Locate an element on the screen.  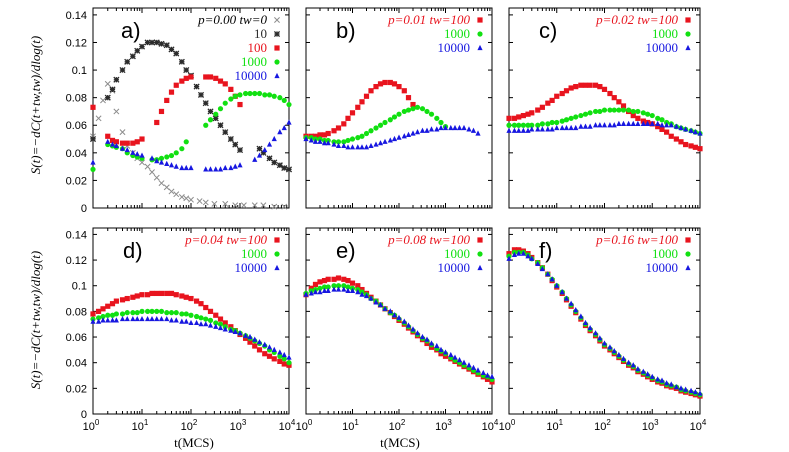
y-tick-label: 0 is located at coordinates (84, 209).